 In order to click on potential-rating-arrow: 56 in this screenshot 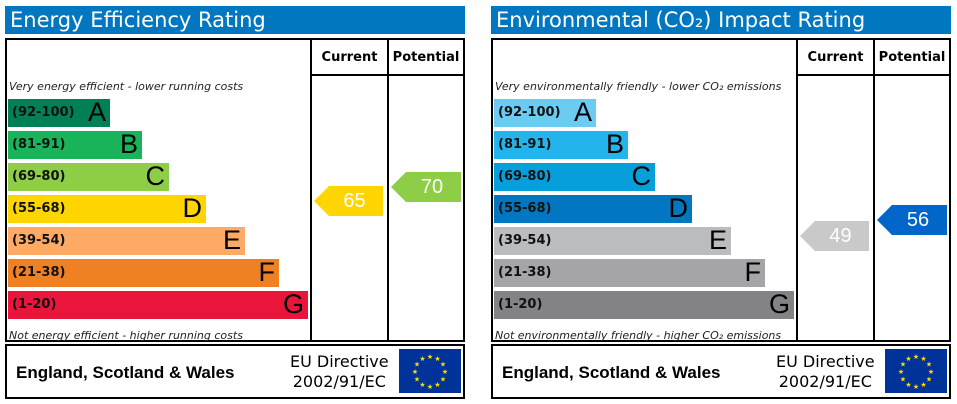, I will do `click(912, 220)`.